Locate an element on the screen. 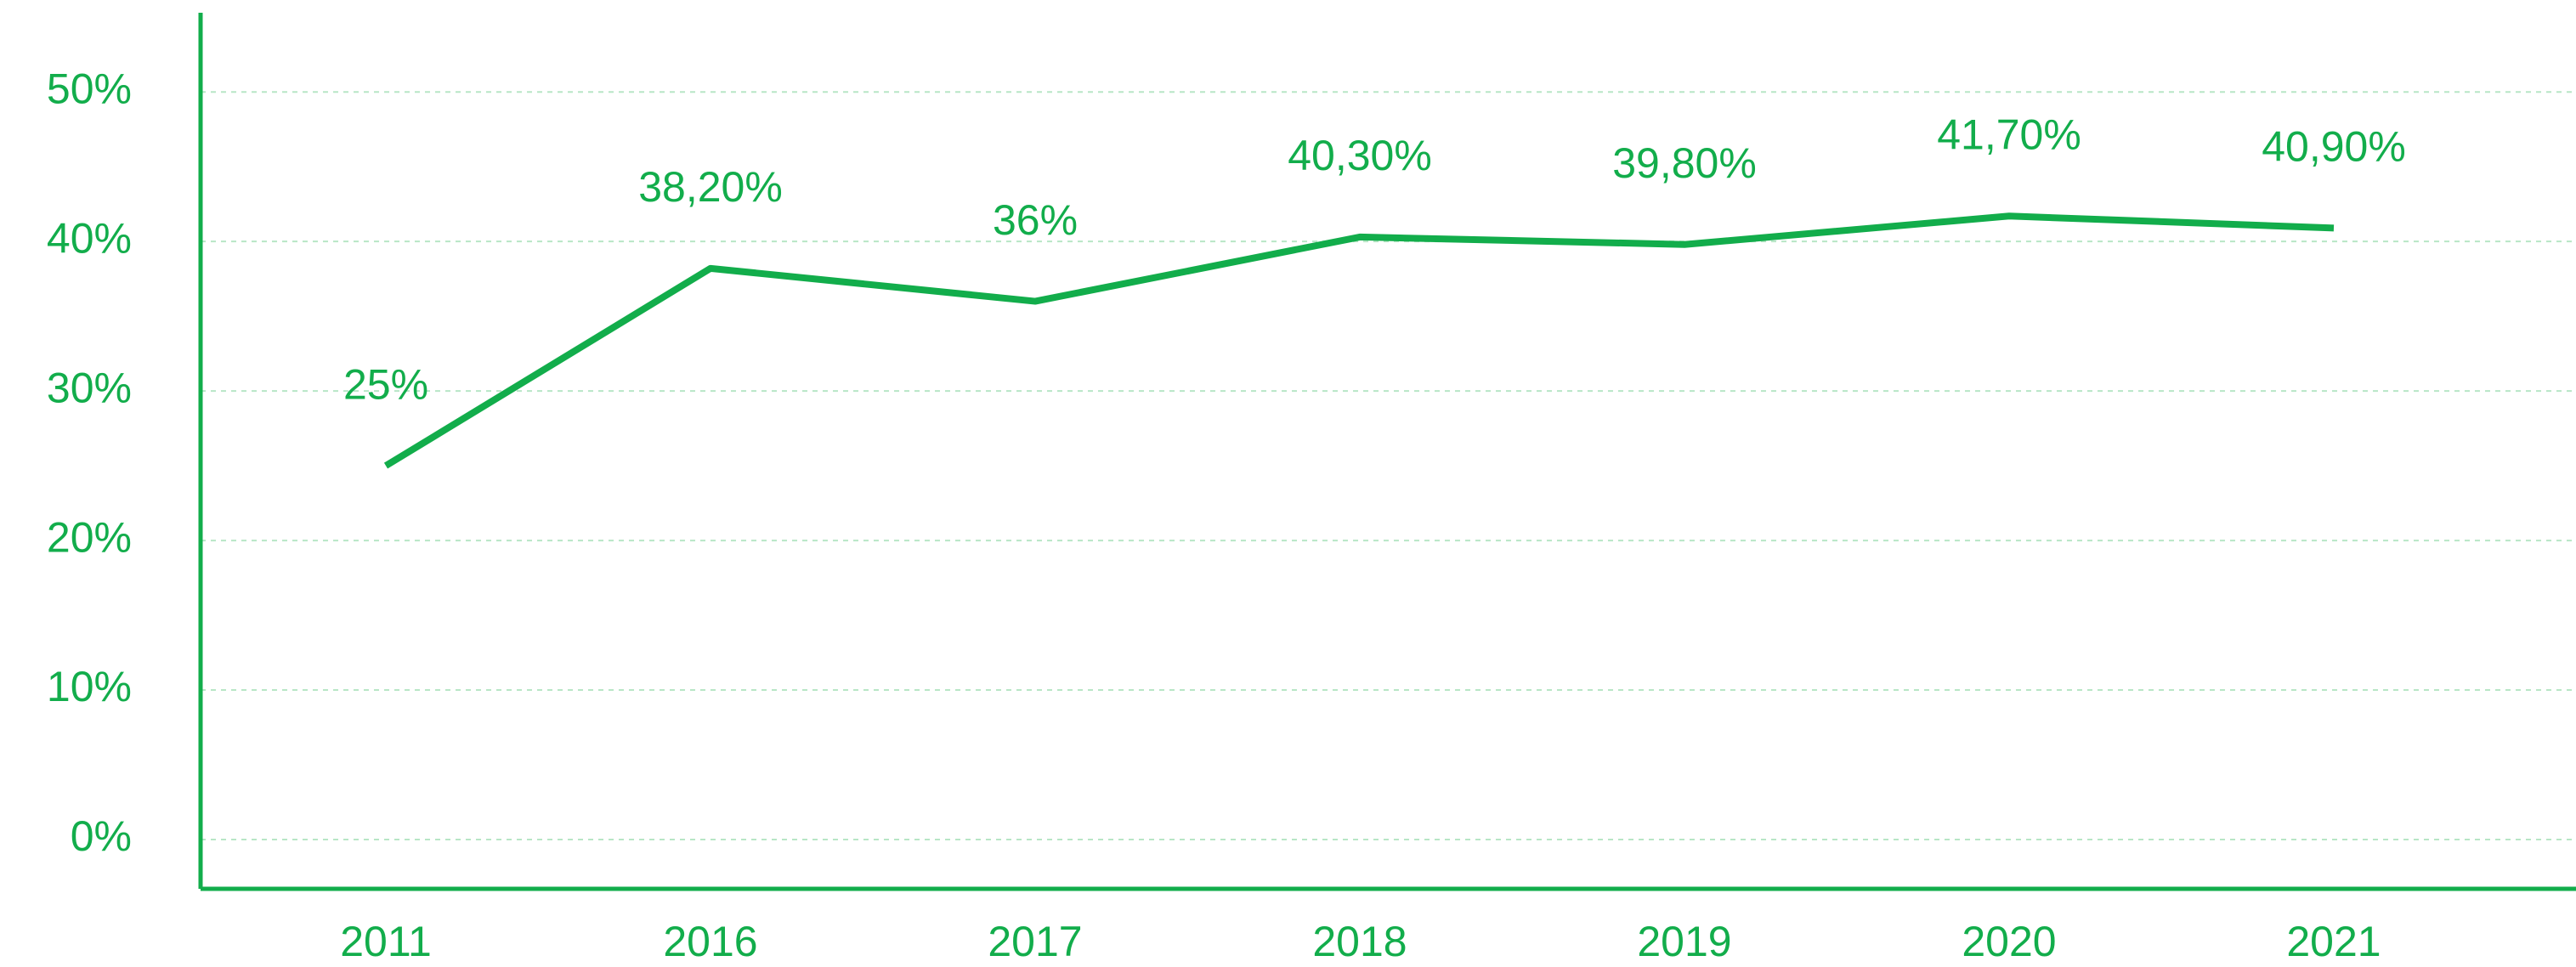 Image resolution: width=2576 pixels, height=967 pixels. data-label: 39,80% is located at coordinates (1684, 163).